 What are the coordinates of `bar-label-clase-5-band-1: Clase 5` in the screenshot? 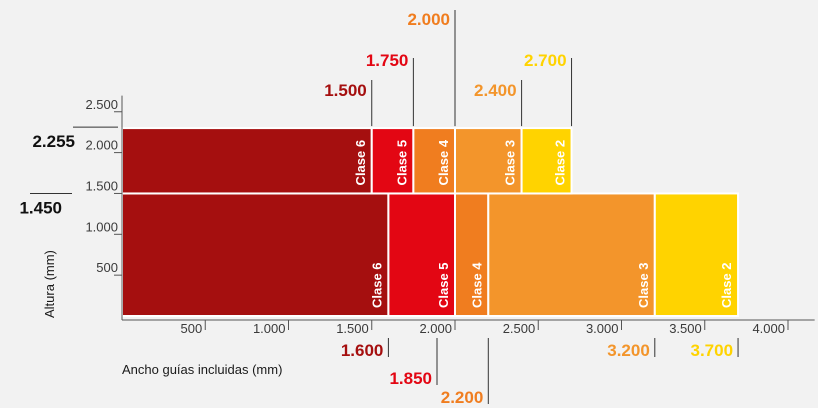 It's located at (443, 285).